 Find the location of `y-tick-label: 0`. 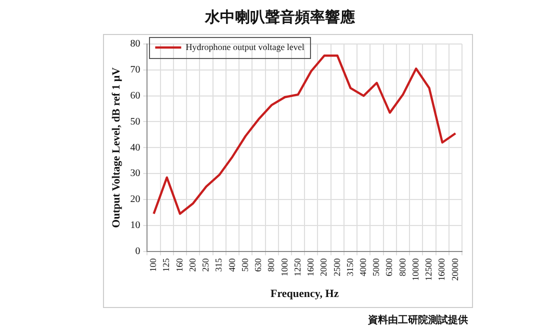

y-tick-label: 0 is located at coordinates (137, 251).